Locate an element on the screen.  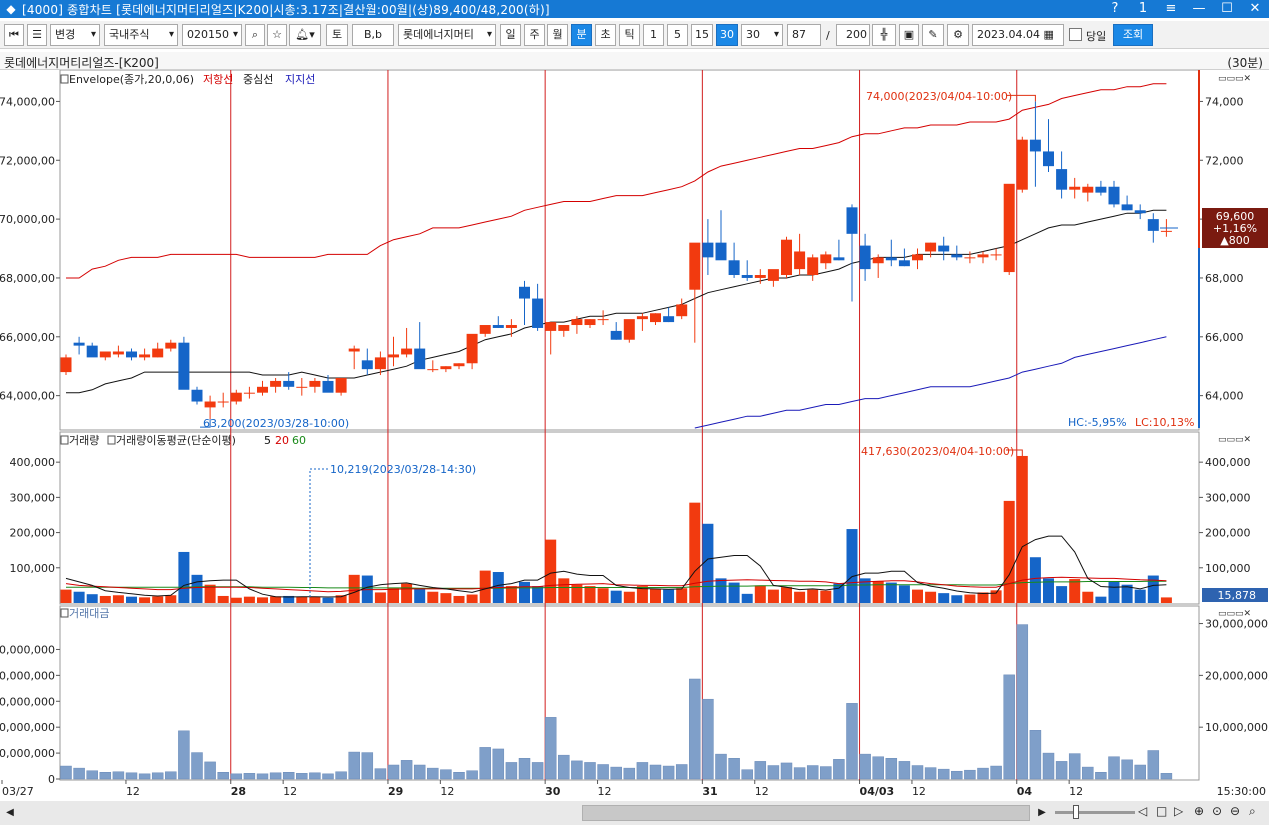
screen-number-button: 1 is located at coordinates (1143, 8).